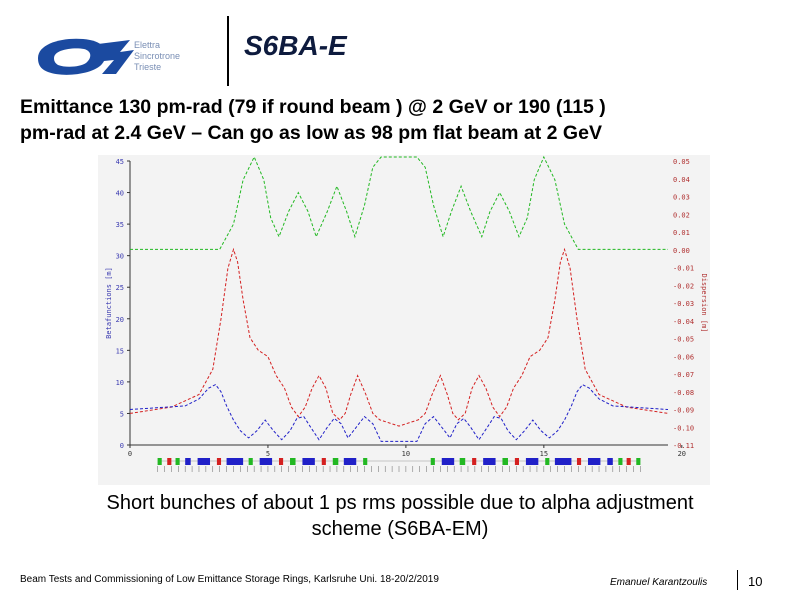 This screenshot has width=794, height=595. I want to click on elettra-logo, so click(86, 56).